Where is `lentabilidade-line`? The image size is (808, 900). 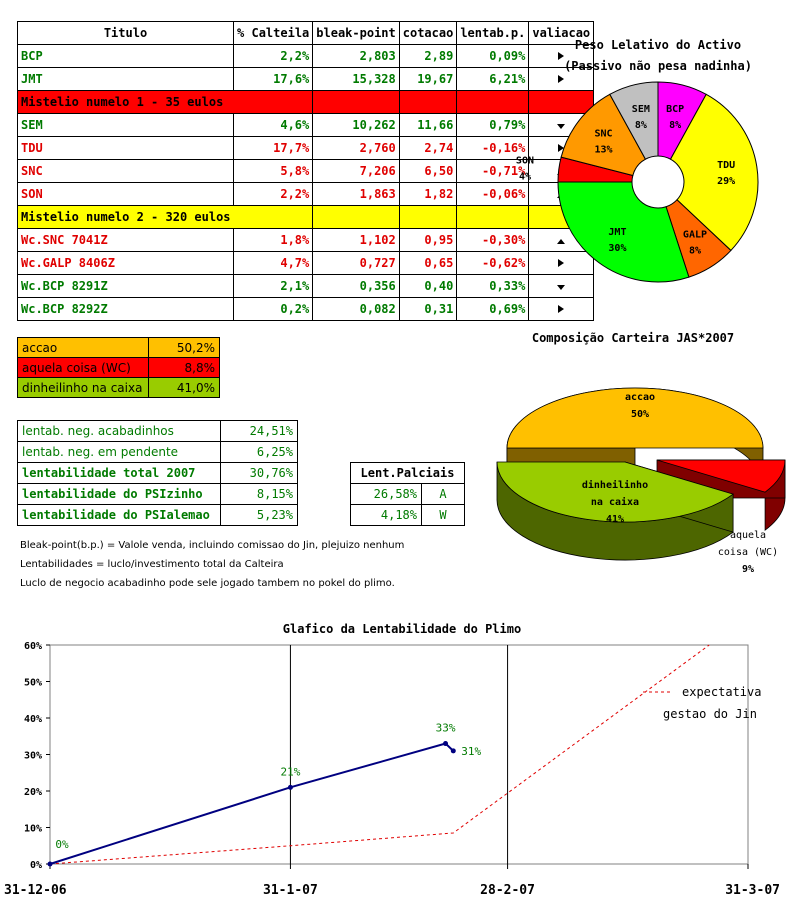 lentabilidade-line is located at coordinates (251, 803).